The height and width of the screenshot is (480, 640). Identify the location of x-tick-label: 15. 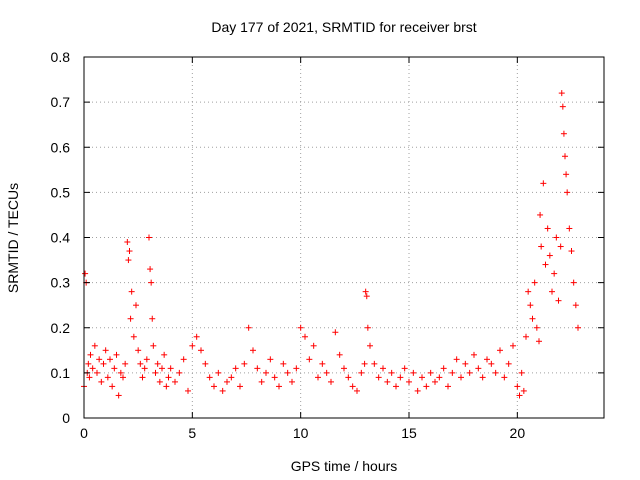
(409, 433).